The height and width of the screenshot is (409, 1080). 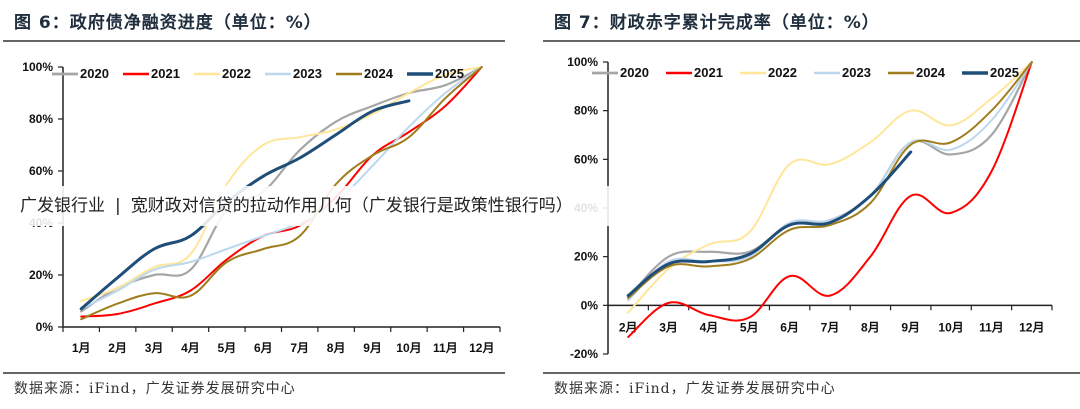 What do you see at coordinates (62, 206) in the screenshot?
I see `banner-section: 广发银行业` at bounding box center [62, 206].